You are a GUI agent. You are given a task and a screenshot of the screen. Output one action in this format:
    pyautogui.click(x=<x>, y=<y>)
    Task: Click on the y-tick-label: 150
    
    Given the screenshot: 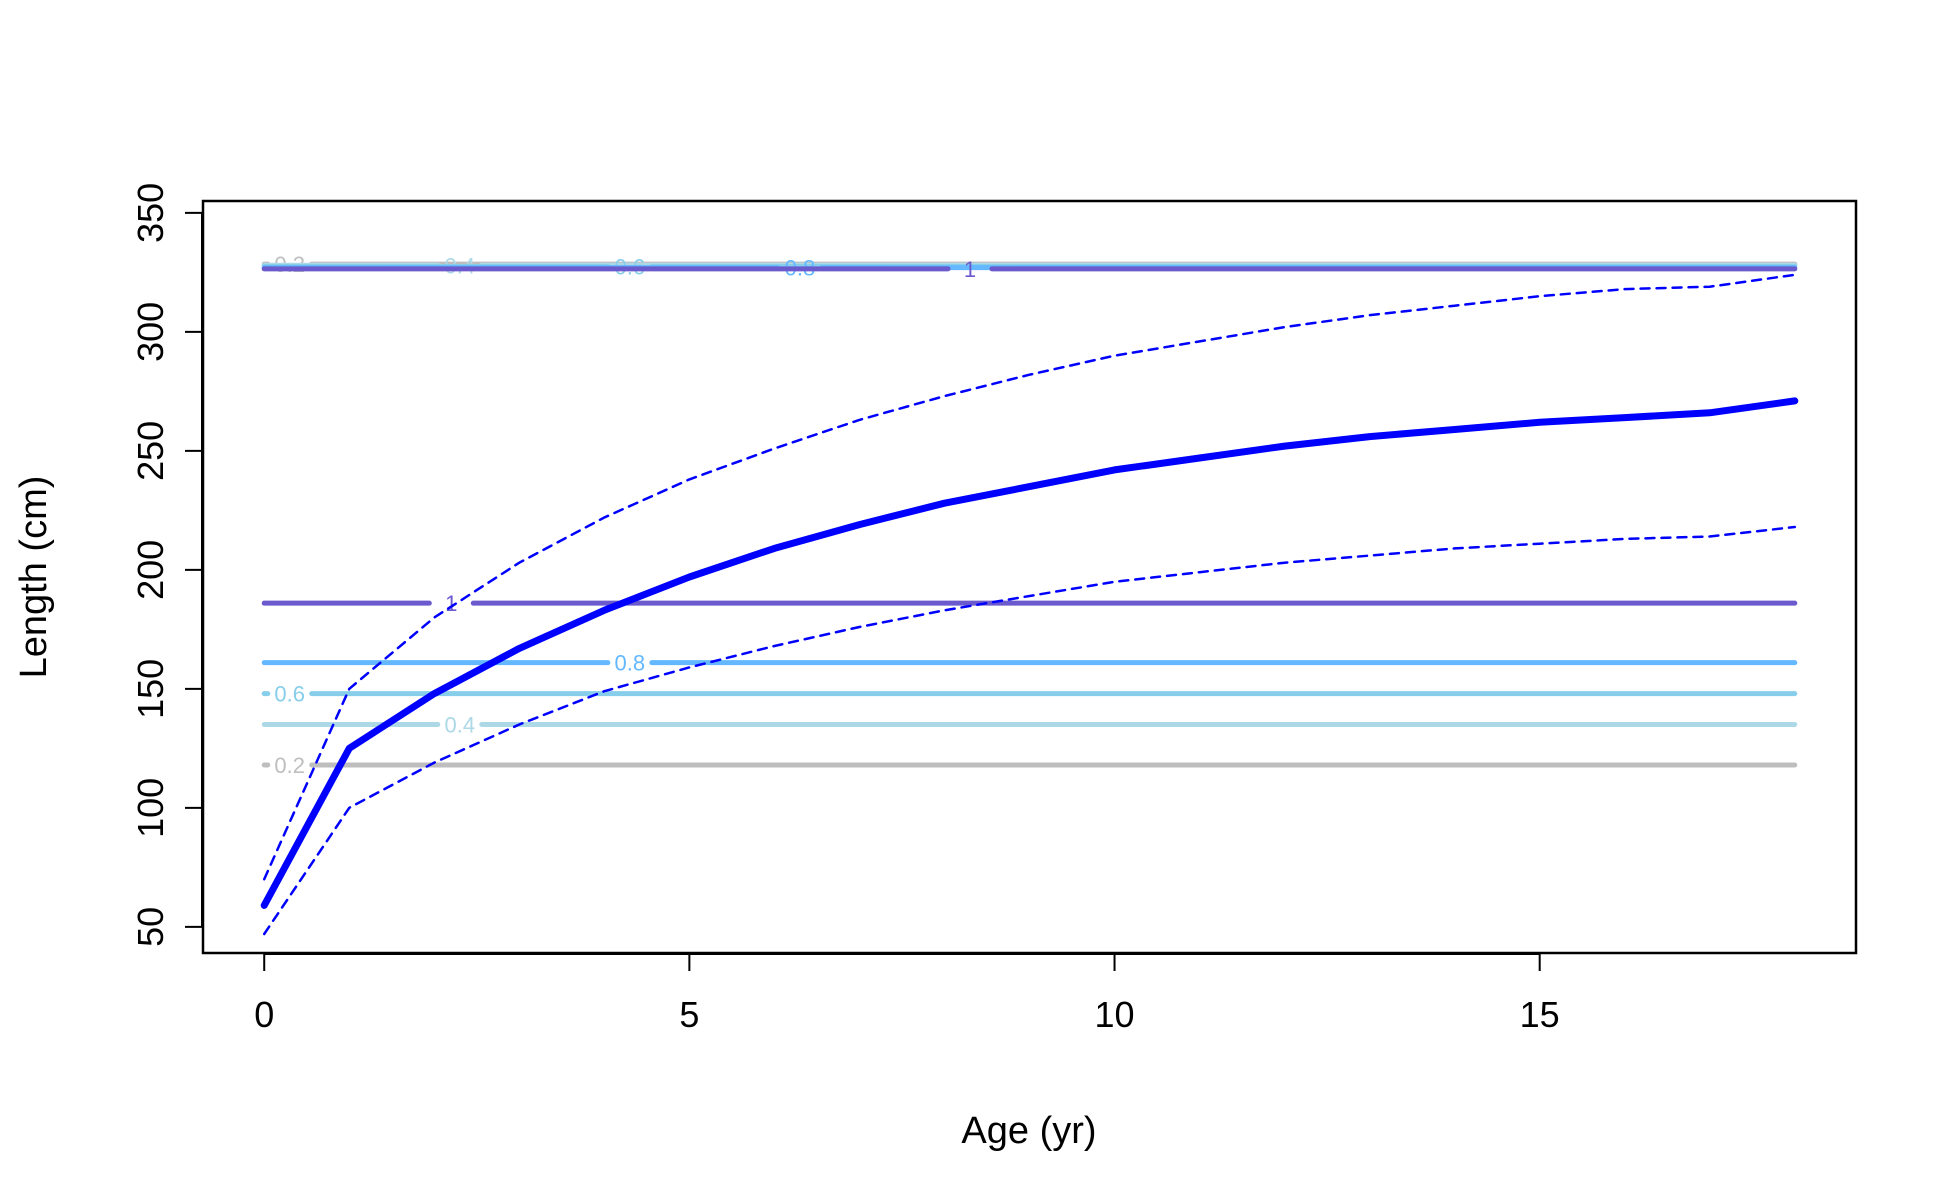 What is the action you would take?
    pyautogui.click(x=150, y=689)
    